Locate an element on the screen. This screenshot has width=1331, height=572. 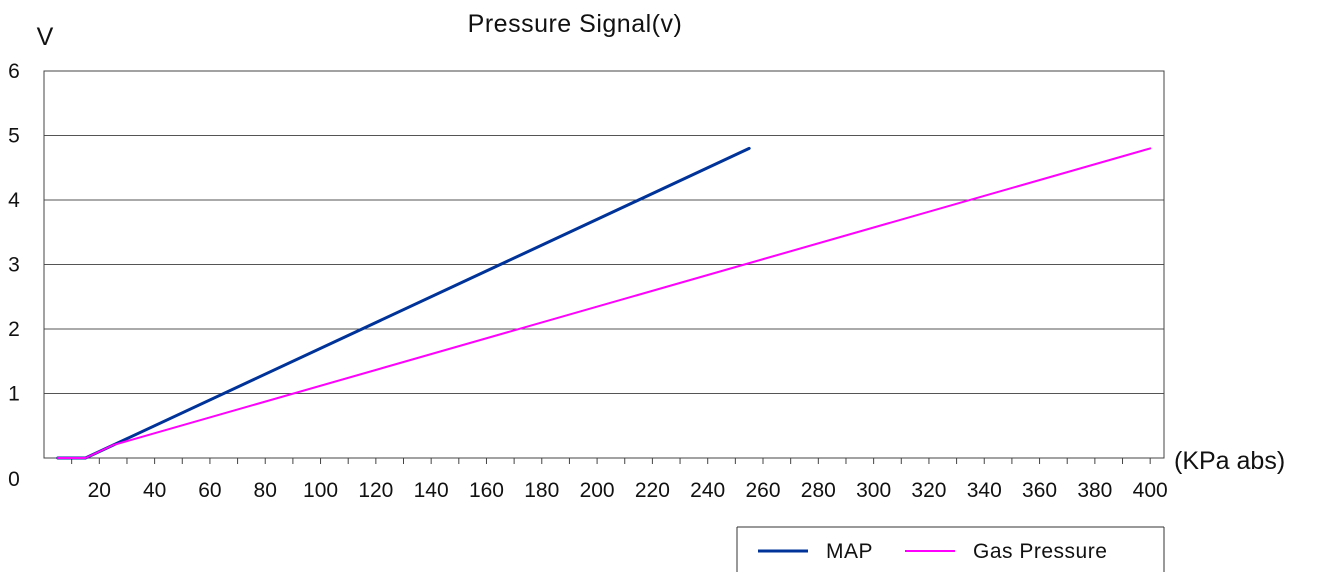
x-tick-label: 380 is located at coordinates (1094, 490).